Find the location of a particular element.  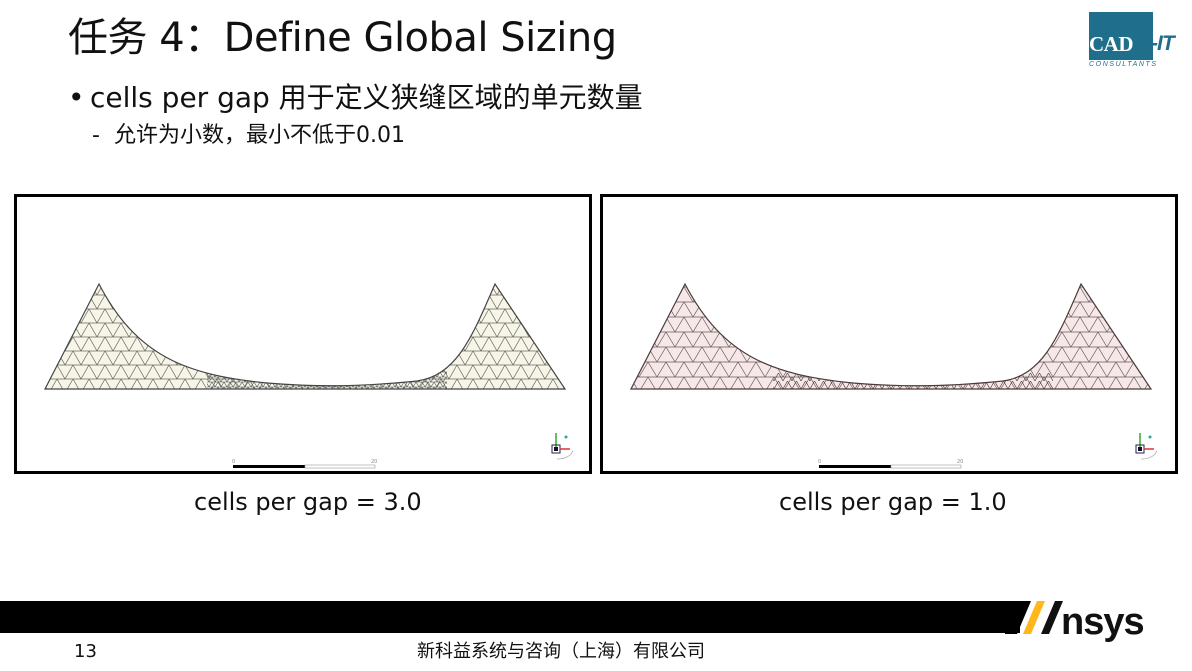

mesh-image-fine: 0 20 is located at coordinates (309, 375).